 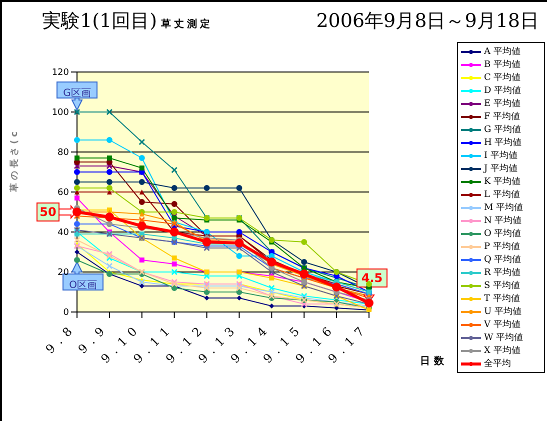 What do you see at coordinates (502, 324) in the screenshot?
I see `legend-label: V 平均値` at bounding box center [502, 324].